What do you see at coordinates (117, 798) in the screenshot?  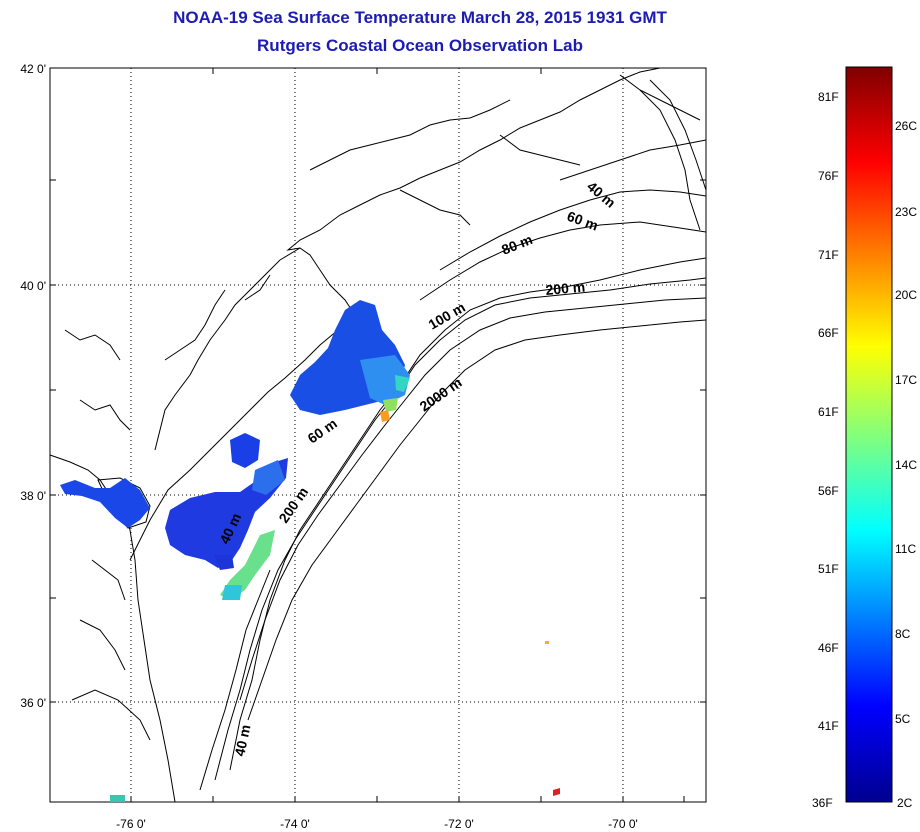 I see `sst-patch-south-edge` at bounding box center [117, 798].